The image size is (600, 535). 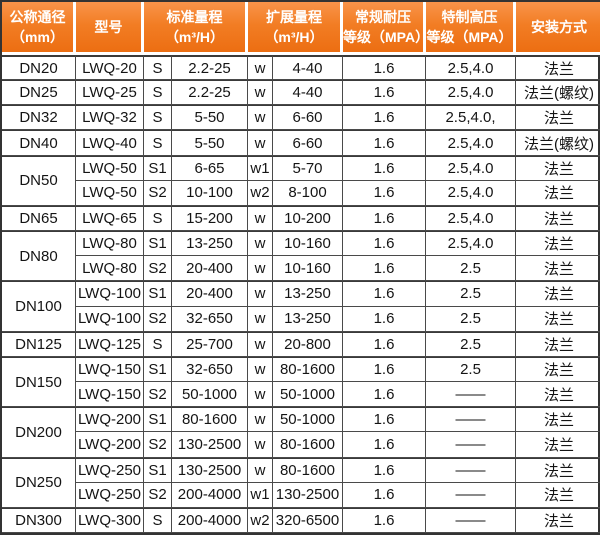 I want to click on cell-extended-code: w2, so click(x=260, y=520).